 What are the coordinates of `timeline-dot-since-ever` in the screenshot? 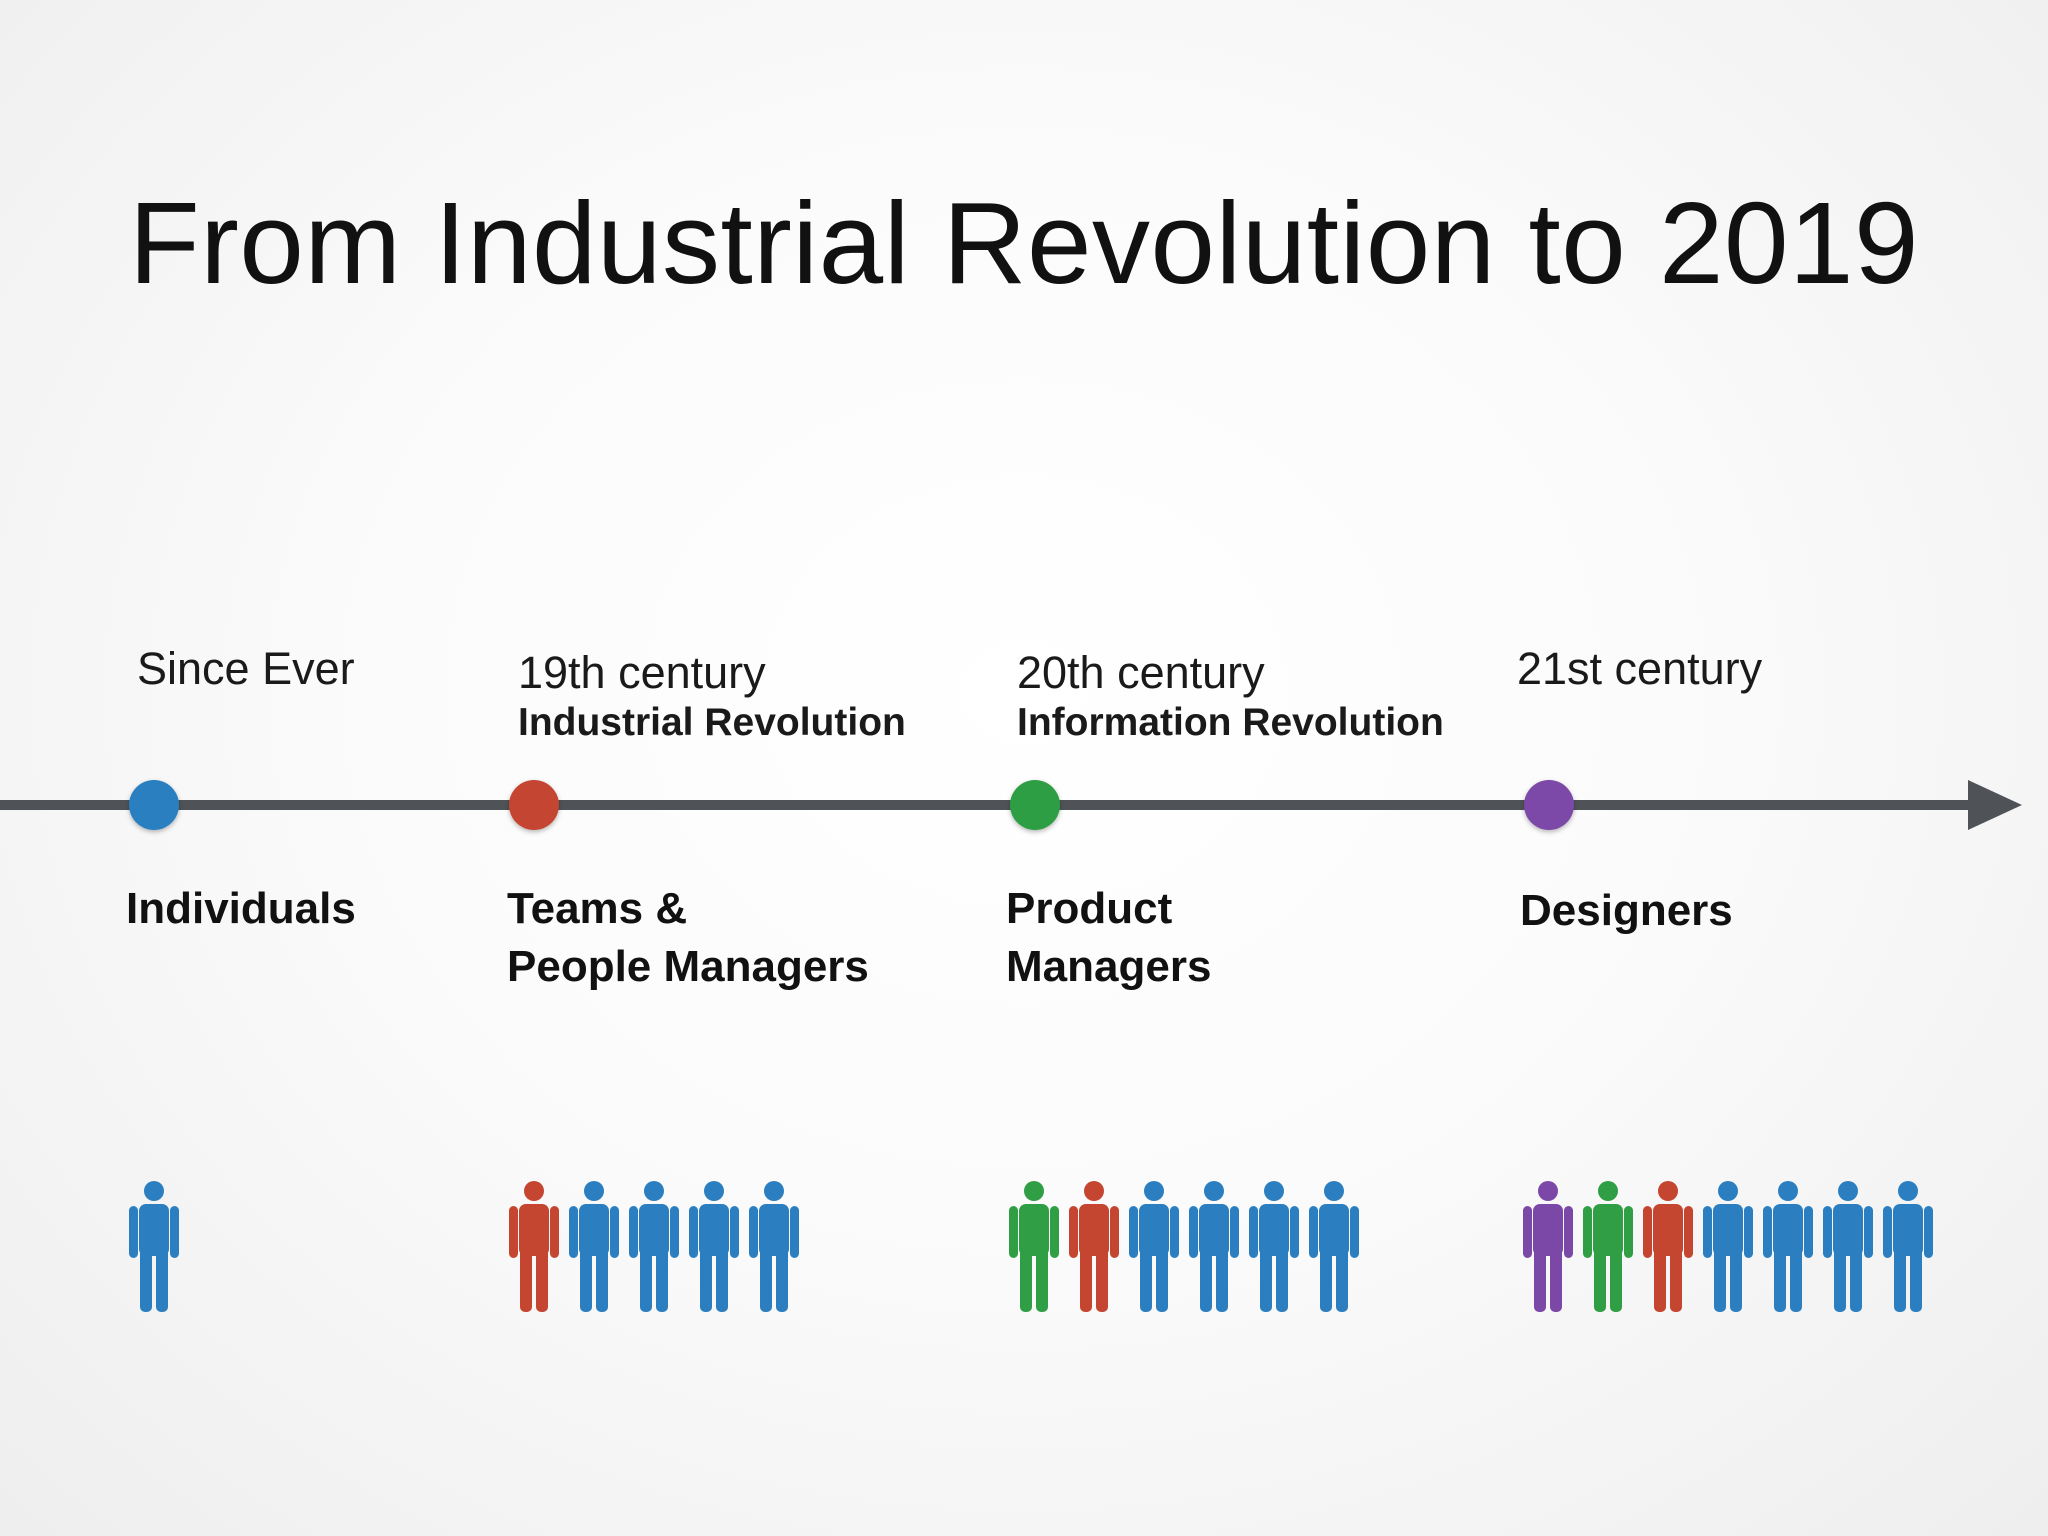 It's located at (154, 805).